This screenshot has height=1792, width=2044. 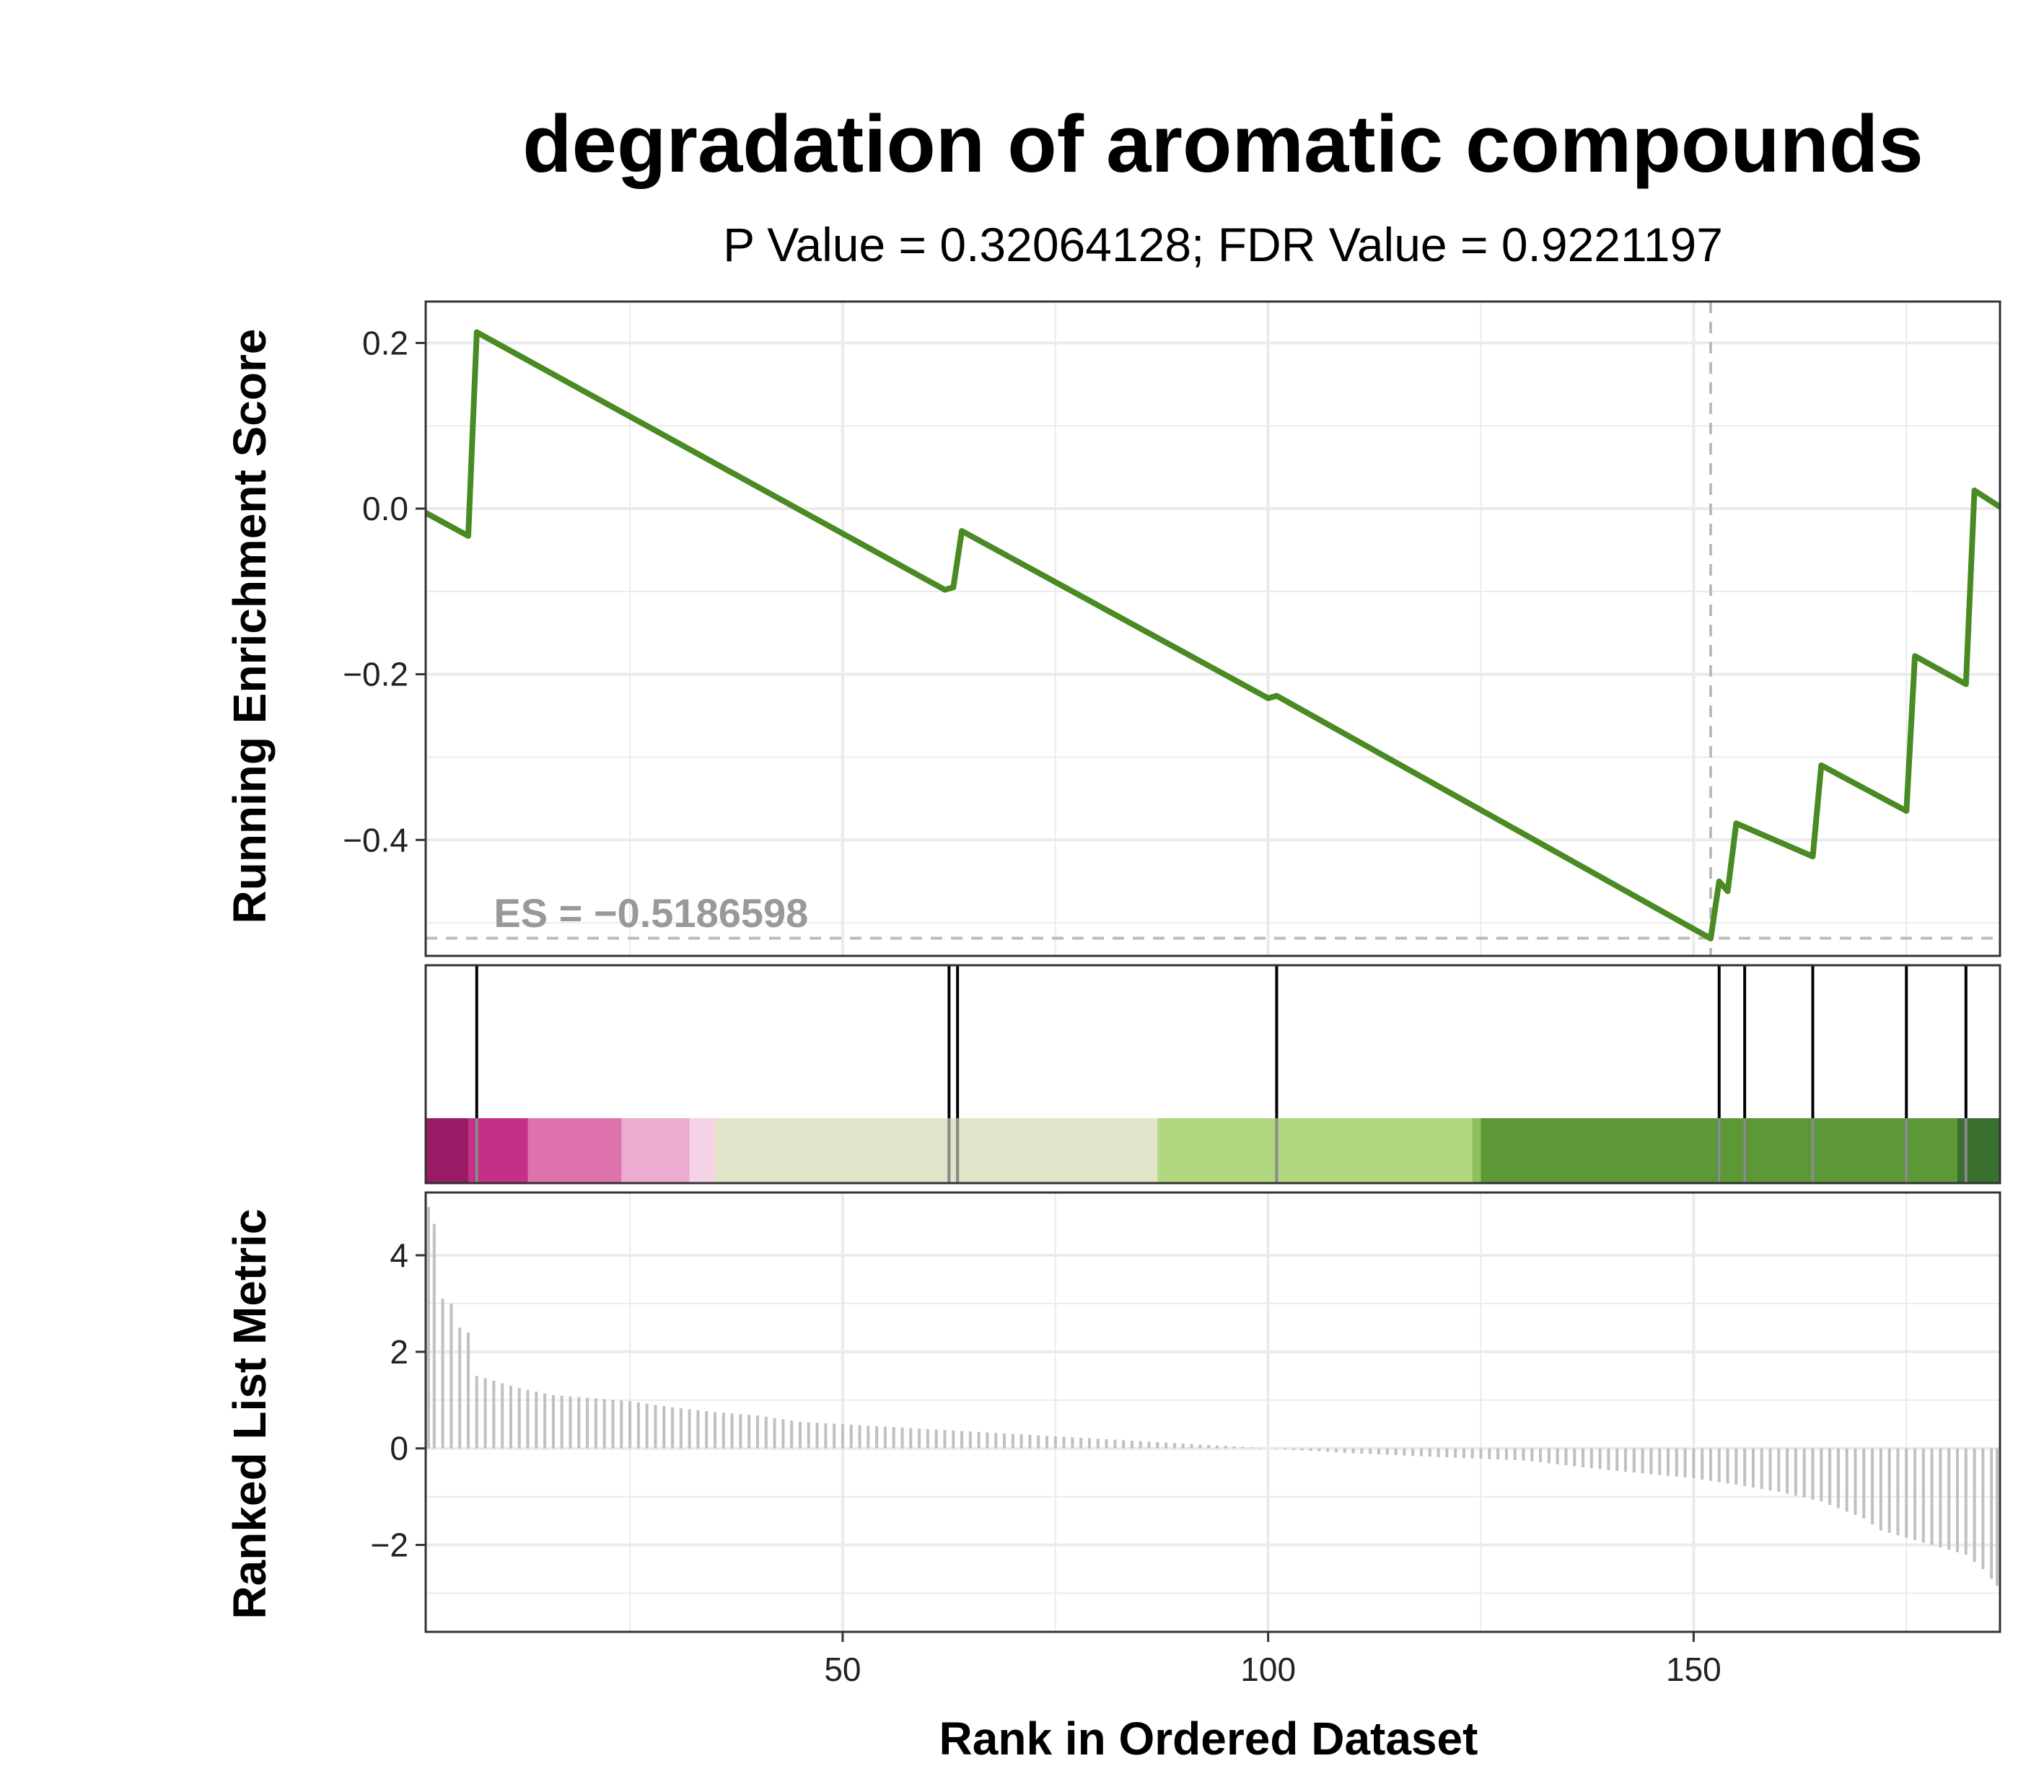 What do you see at coordinates (1223, 144) in the screenshot?
I see `chart-title: degradation of aromatic compounds` at bounding box center [1223, 144].